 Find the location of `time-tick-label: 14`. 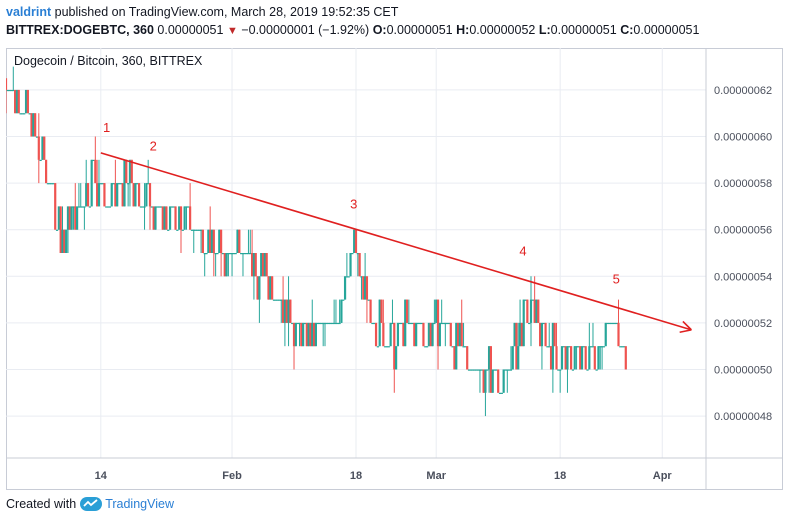

time-tick-label: 14 is located at coordinates (101, 476).